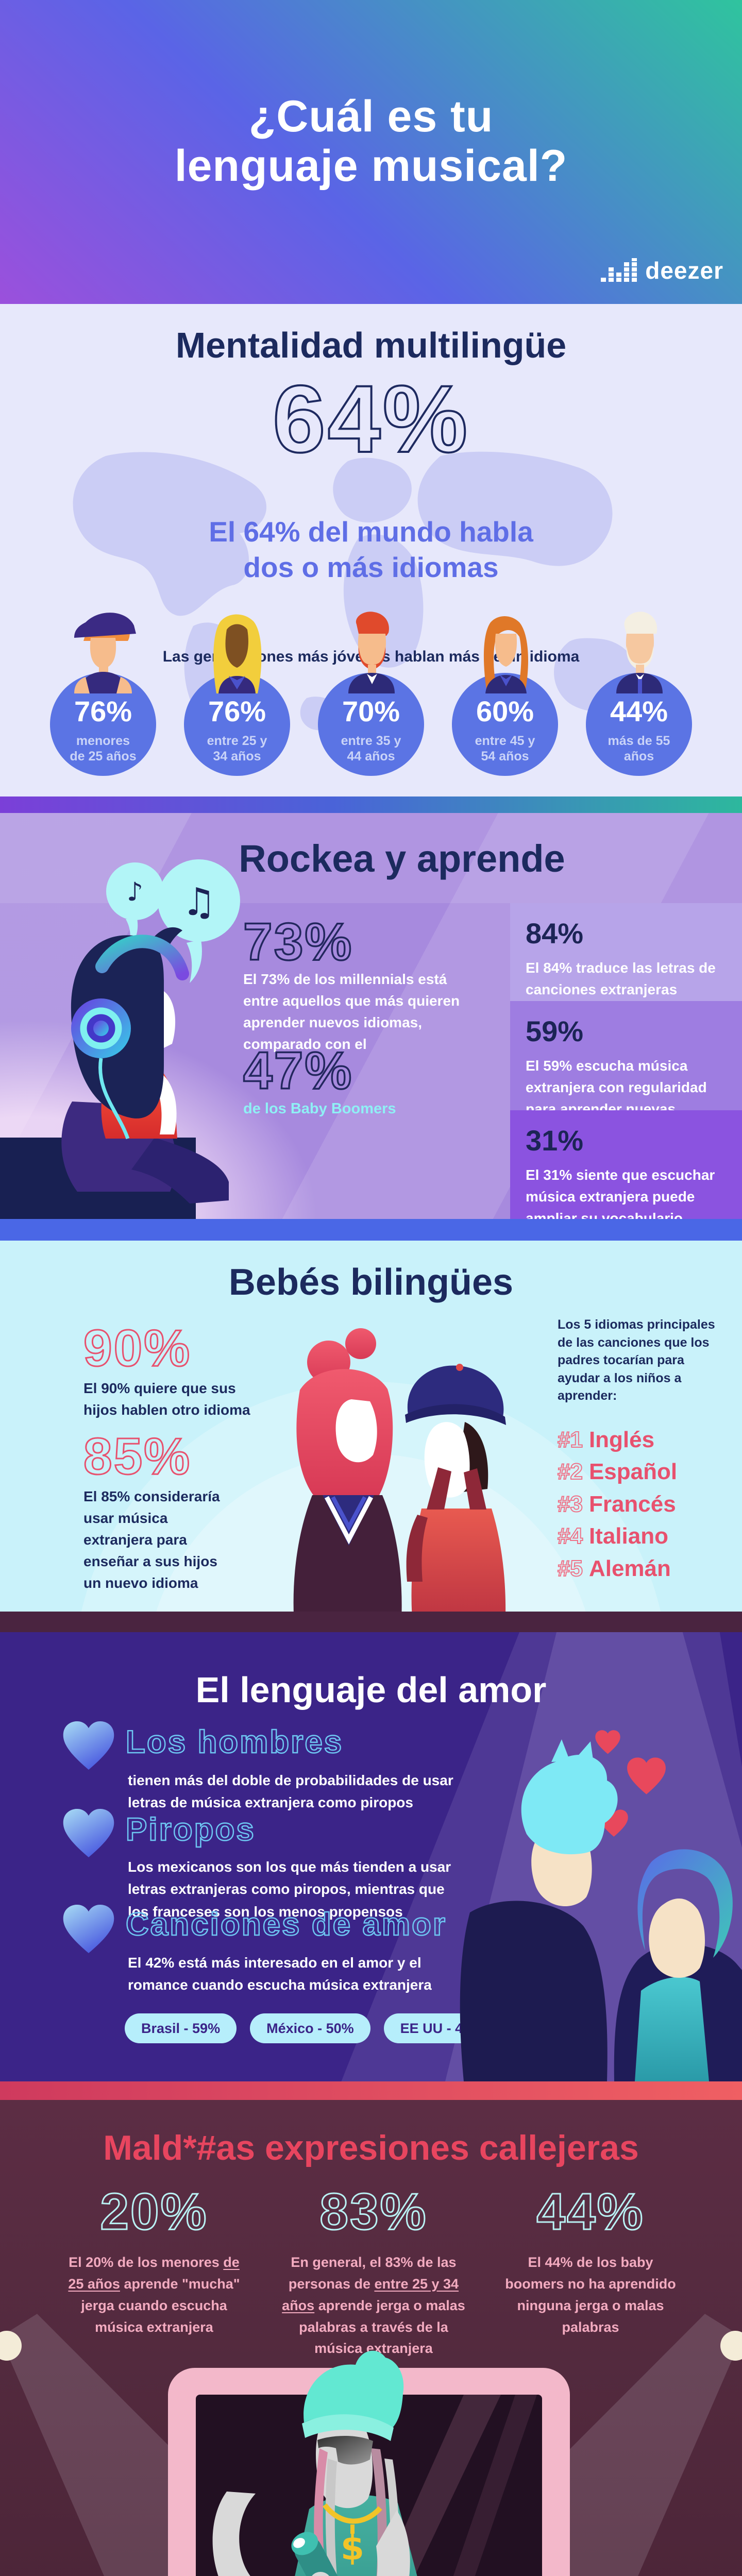 Image resolution: width=742 pixels, height=2576 pixels. Describe the element at coordinates (617, 1472) in the screenshot. I see `language-item: #2 Español` at that location.